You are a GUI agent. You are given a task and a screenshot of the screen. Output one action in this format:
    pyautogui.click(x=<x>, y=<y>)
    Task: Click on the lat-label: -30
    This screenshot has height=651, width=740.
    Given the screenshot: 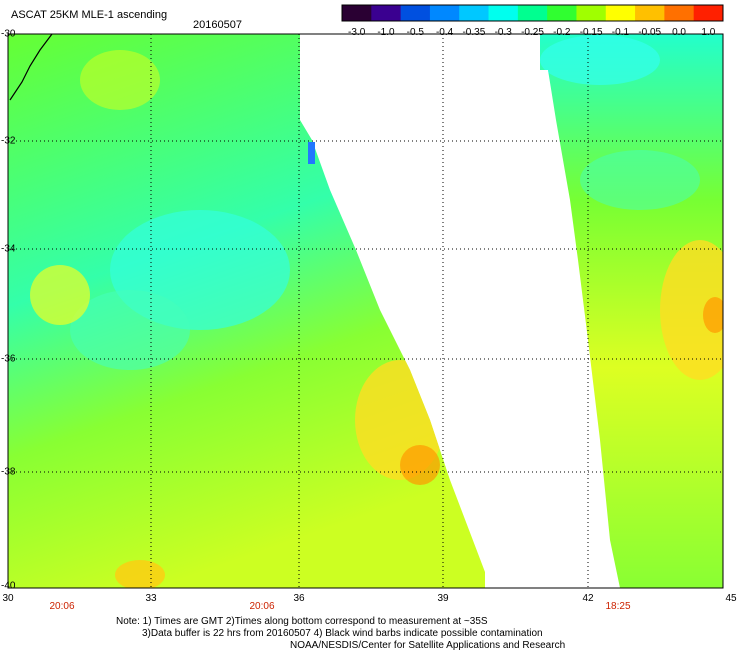 What is the action you would take?
    pyautogui.click(x=8, y=34)
    